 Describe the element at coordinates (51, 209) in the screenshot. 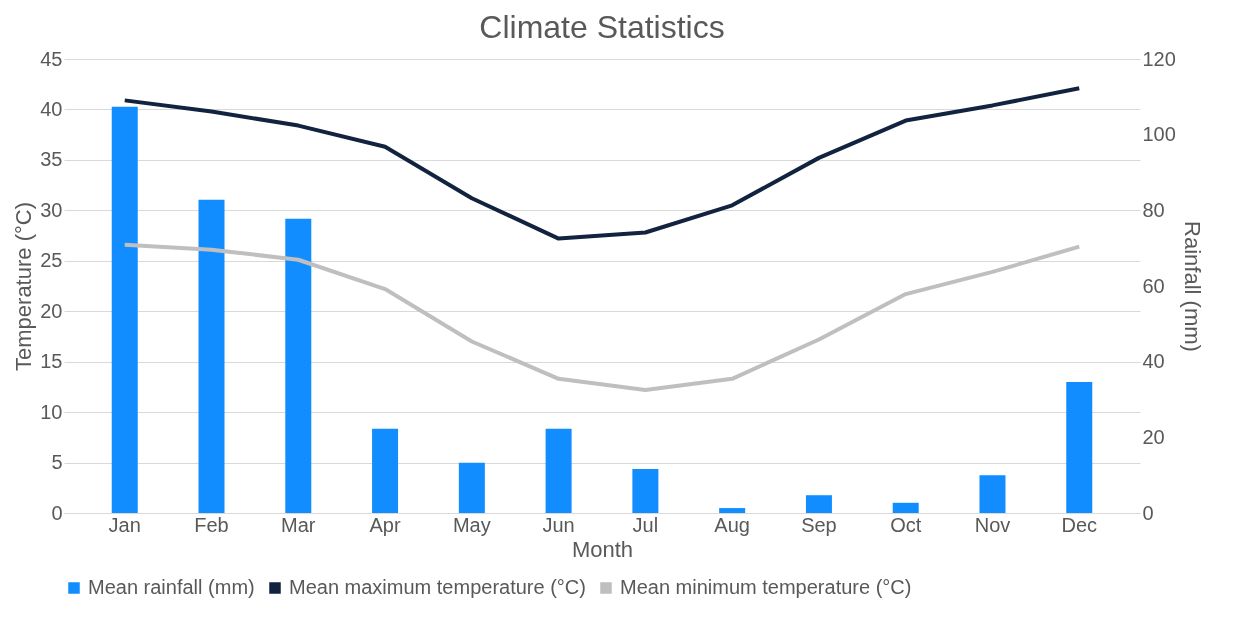

I see `y-tick-label: 30` at that location.